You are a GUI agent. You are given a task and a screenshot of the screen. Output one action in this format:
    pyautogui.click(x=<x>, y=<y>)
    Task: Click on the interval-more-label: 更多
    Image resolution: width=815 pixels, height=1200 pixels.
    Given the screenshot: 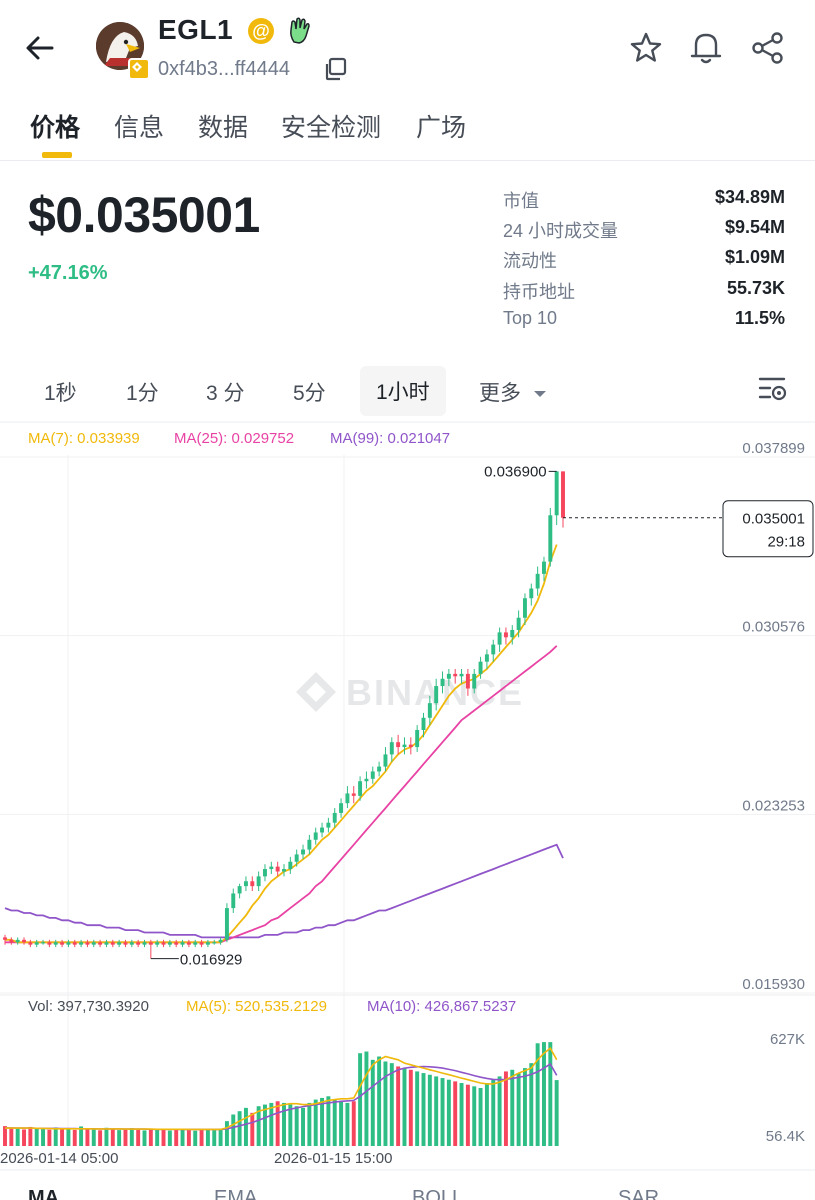 What is the action you would take?
    pyautogui.click(x=500, y=393)
    